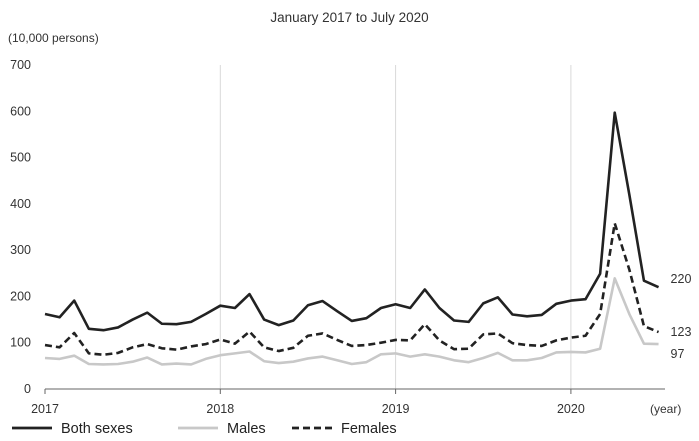 Image resolution: width=699 pixels, height=441 pixels. Describe the element at coordinates (396, 409) in the screenshot. I see `x-tick-label: 2019` at that location.